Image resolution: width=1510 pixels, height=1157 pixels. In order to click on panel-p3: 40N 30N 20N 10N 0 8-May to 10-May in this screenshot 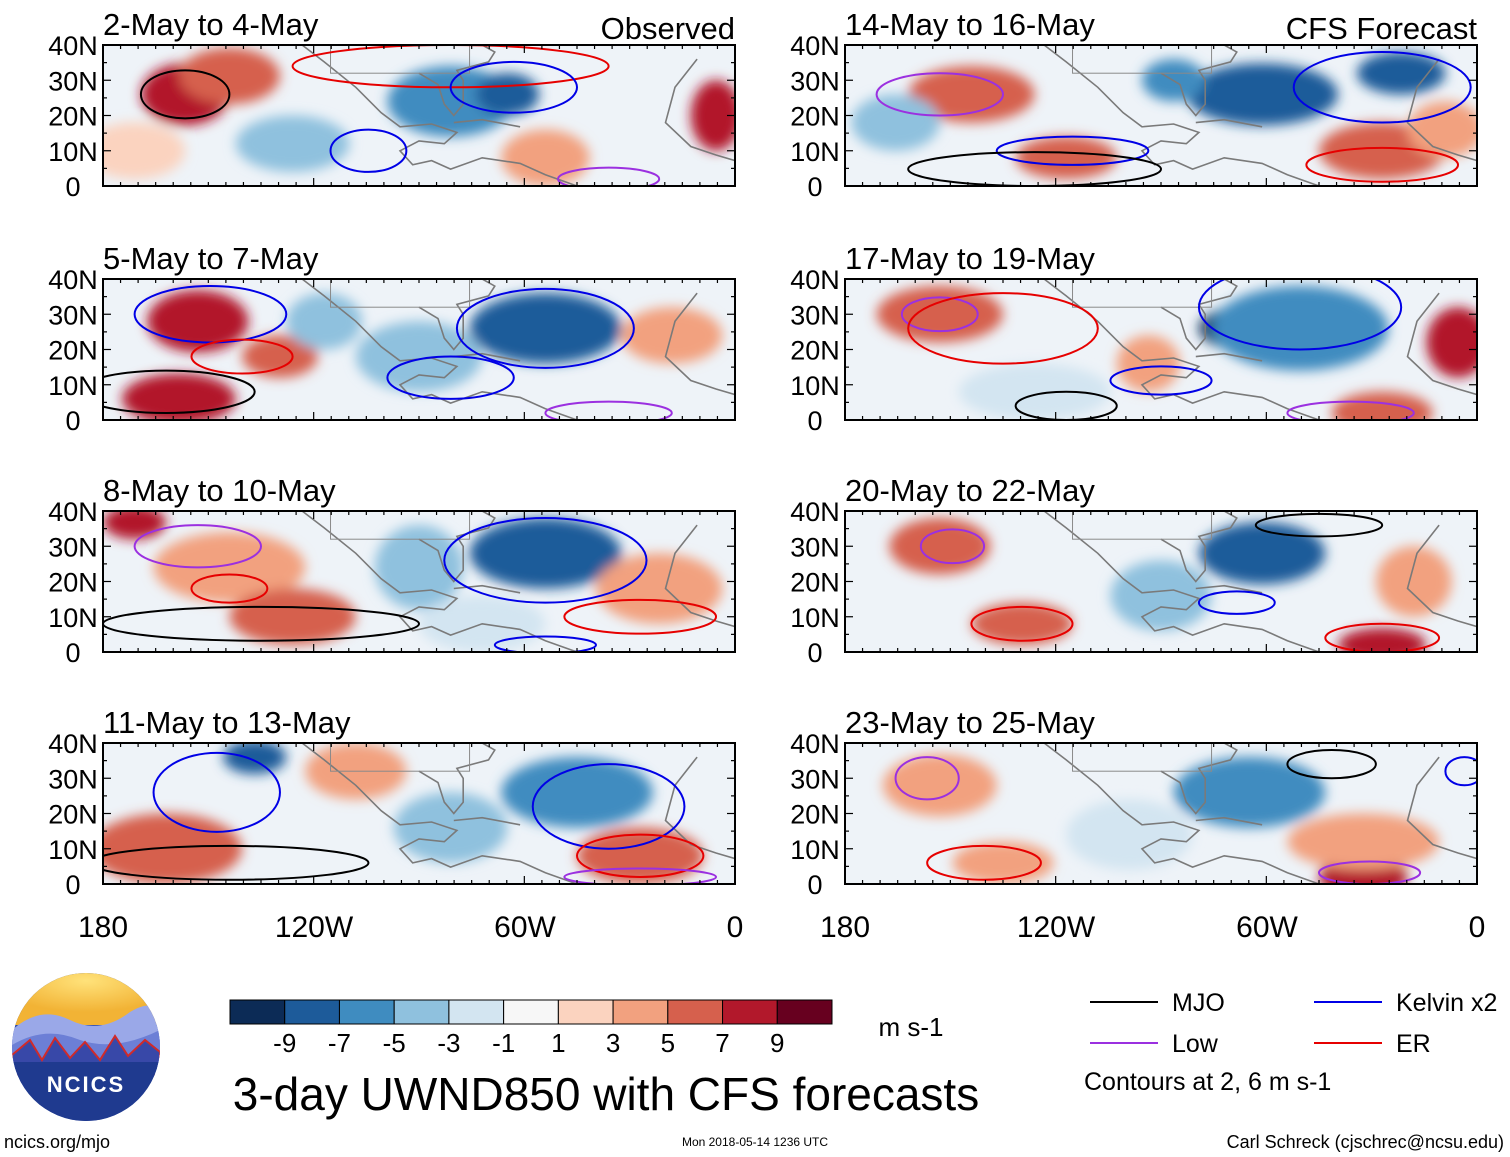, I will do `click(392, 570)`.